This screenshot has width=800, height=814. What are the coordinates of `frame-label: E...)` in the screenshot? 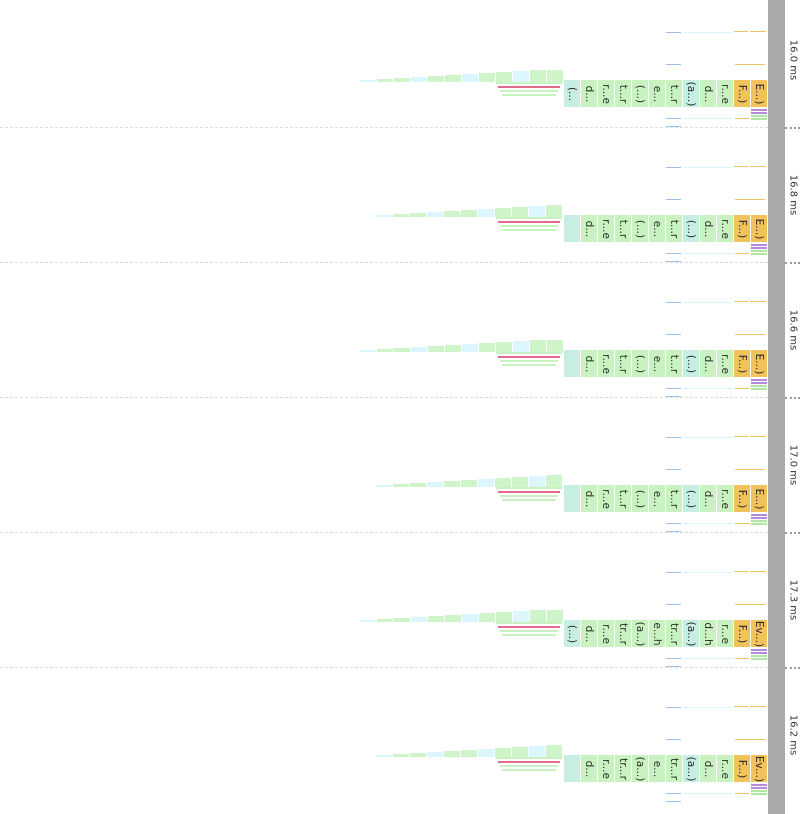 It's located at (759, 363).